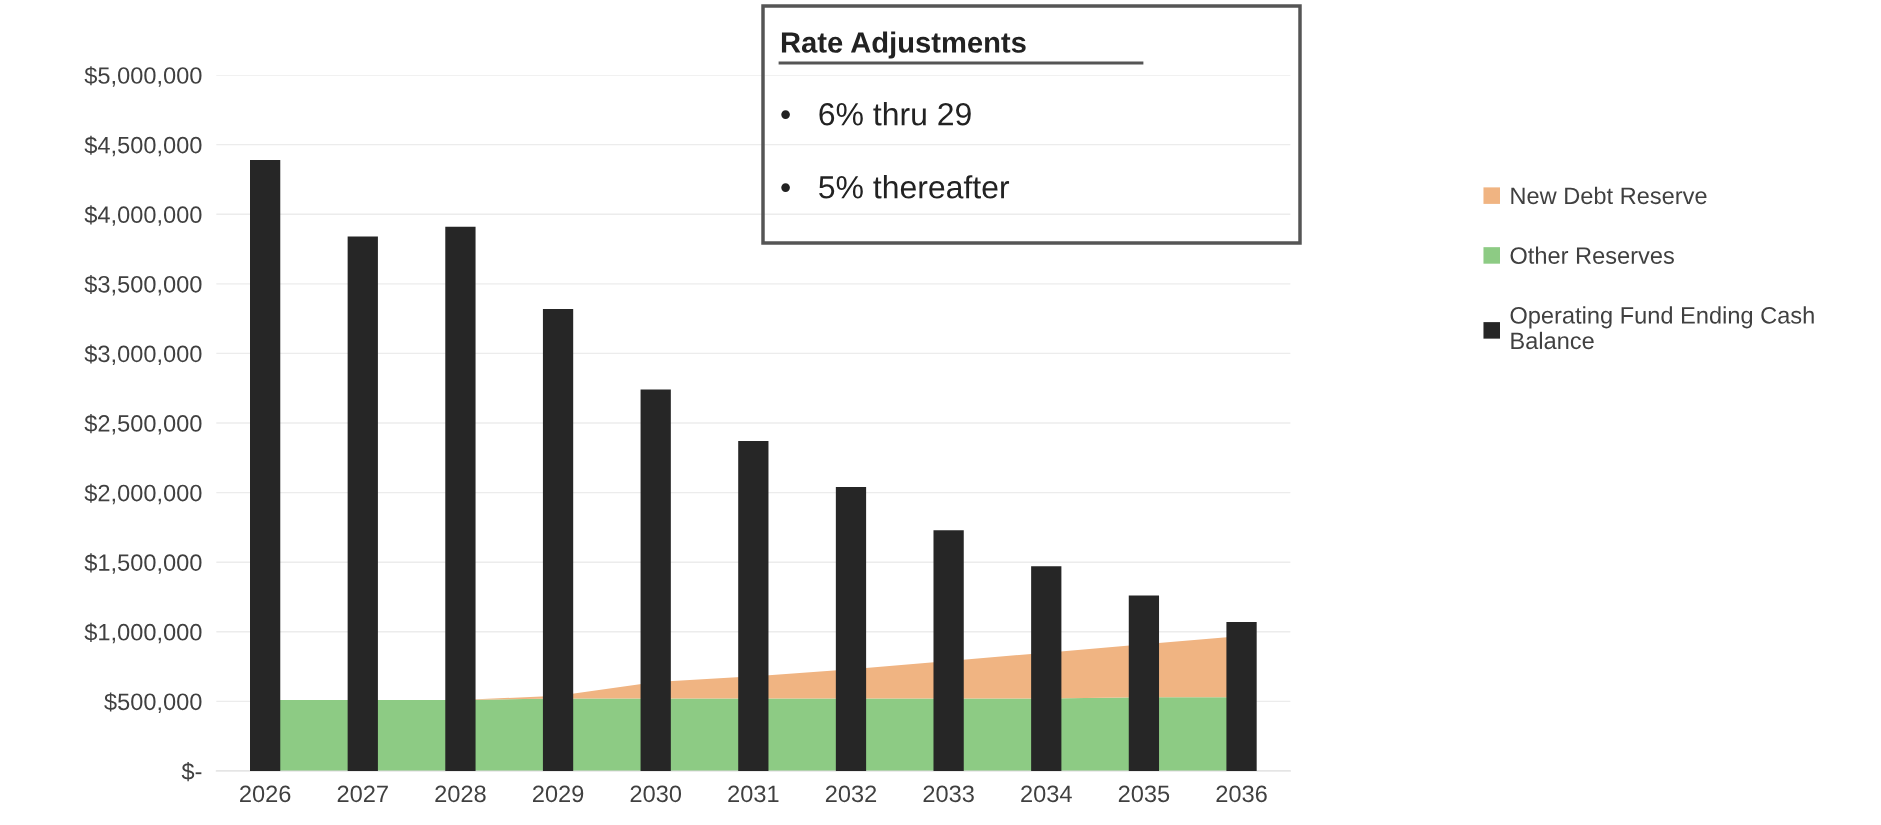 The width and height of the screenshot is (1881, 825). Describe the element at coordinates (143, 494) in the screenshot. I see `y-tick-label: $2,000,000` at that location.